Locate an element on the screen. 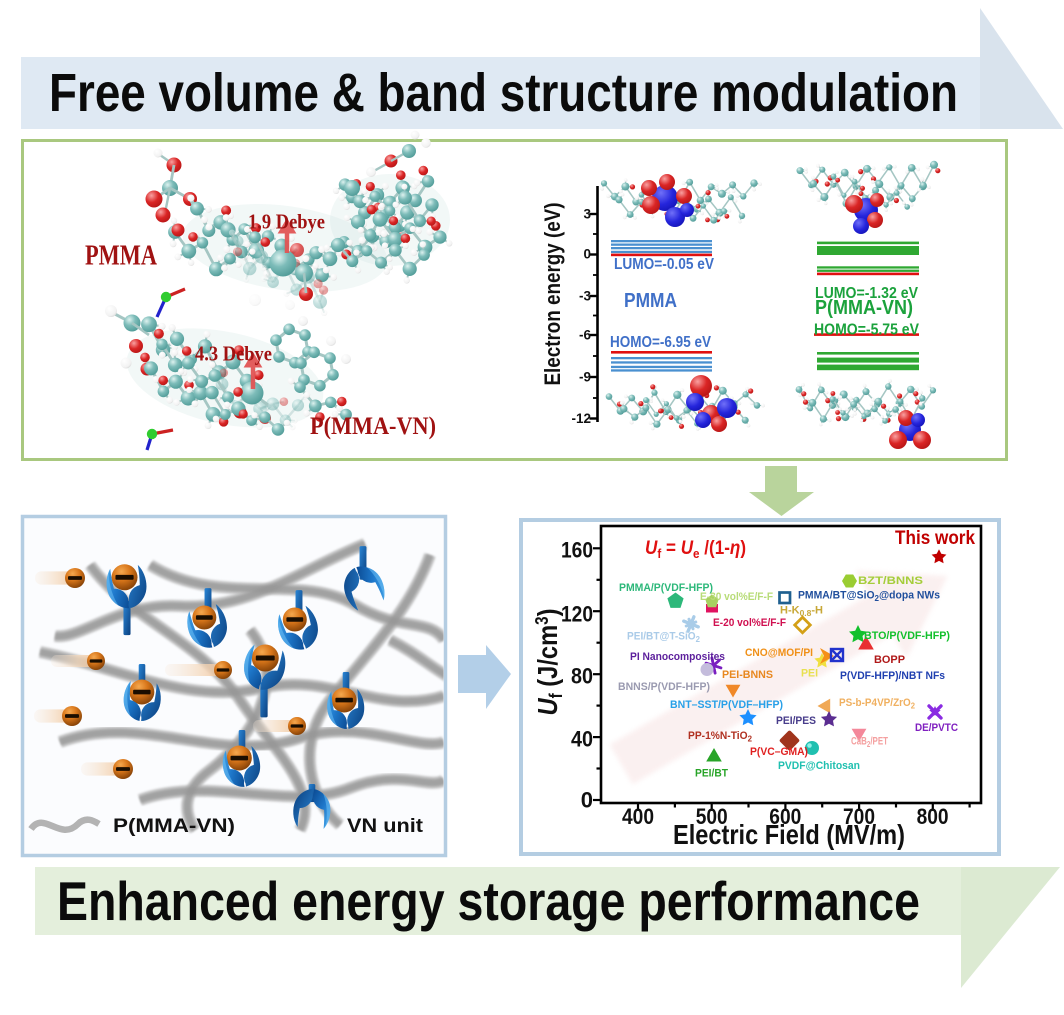 The height and width of the screenshot is (1015, 1064). svg-text: PMMA/P(VDF-HFP) is located at coordinates (666, 588).